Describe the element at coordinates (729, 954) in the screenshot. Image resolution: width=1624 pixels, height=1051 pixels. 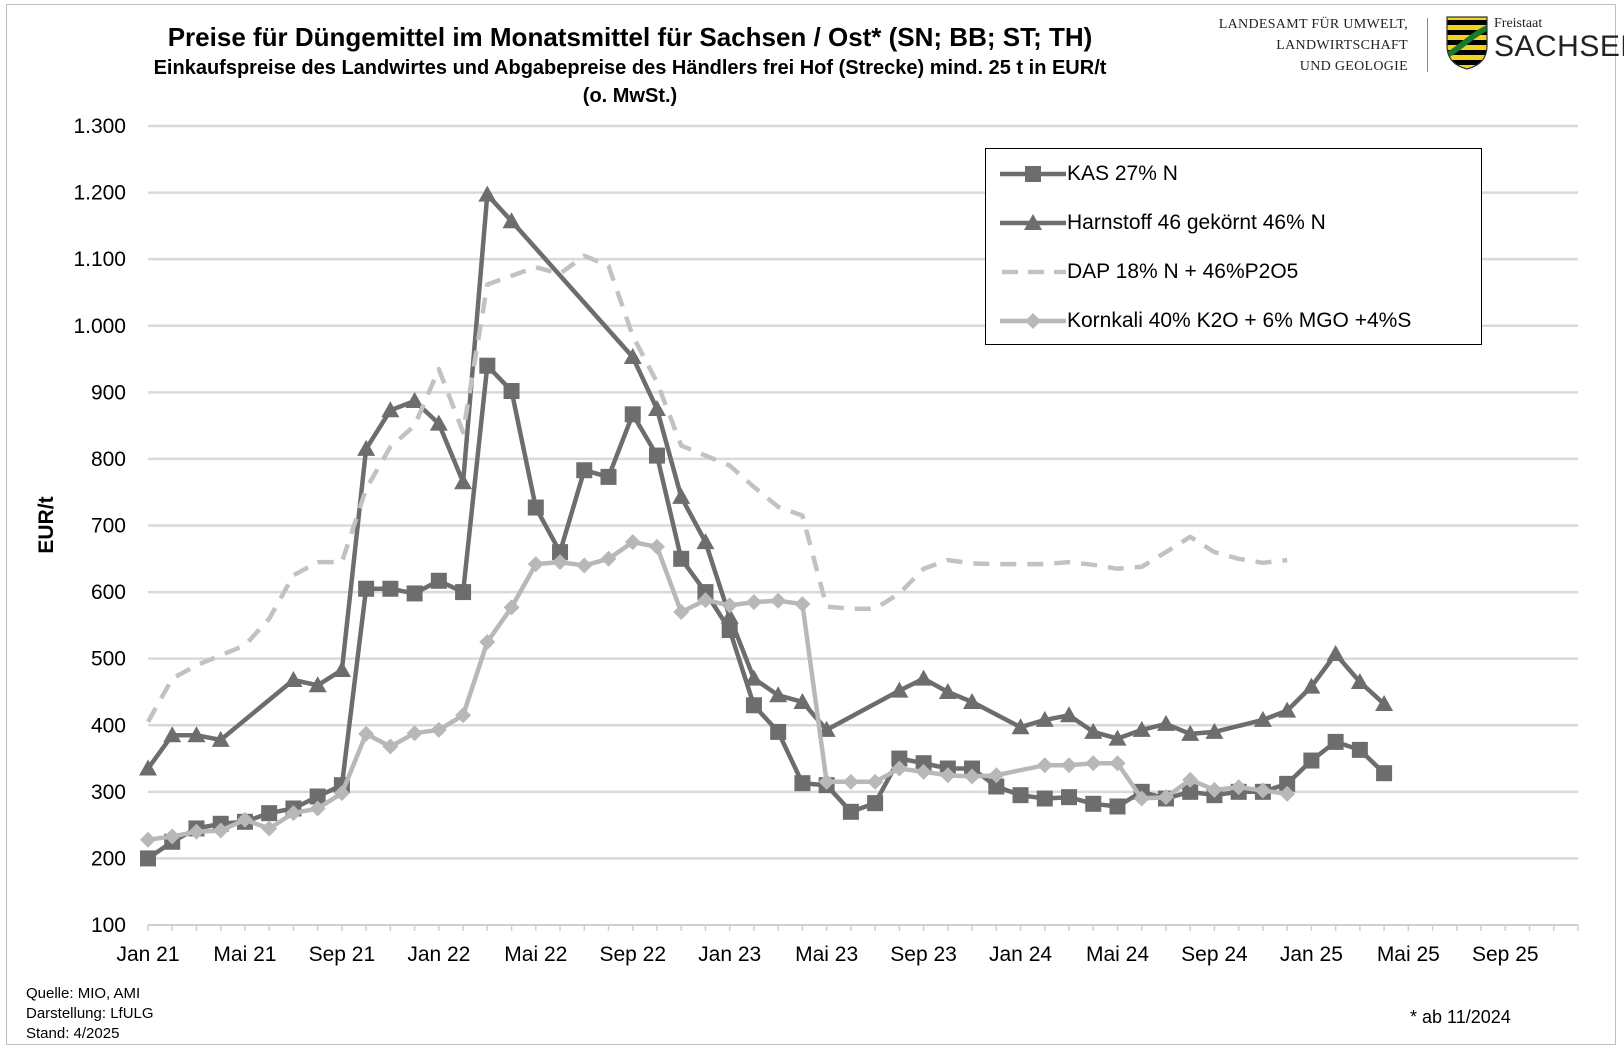
I see `x-tick-label: Jan 23` at that location.